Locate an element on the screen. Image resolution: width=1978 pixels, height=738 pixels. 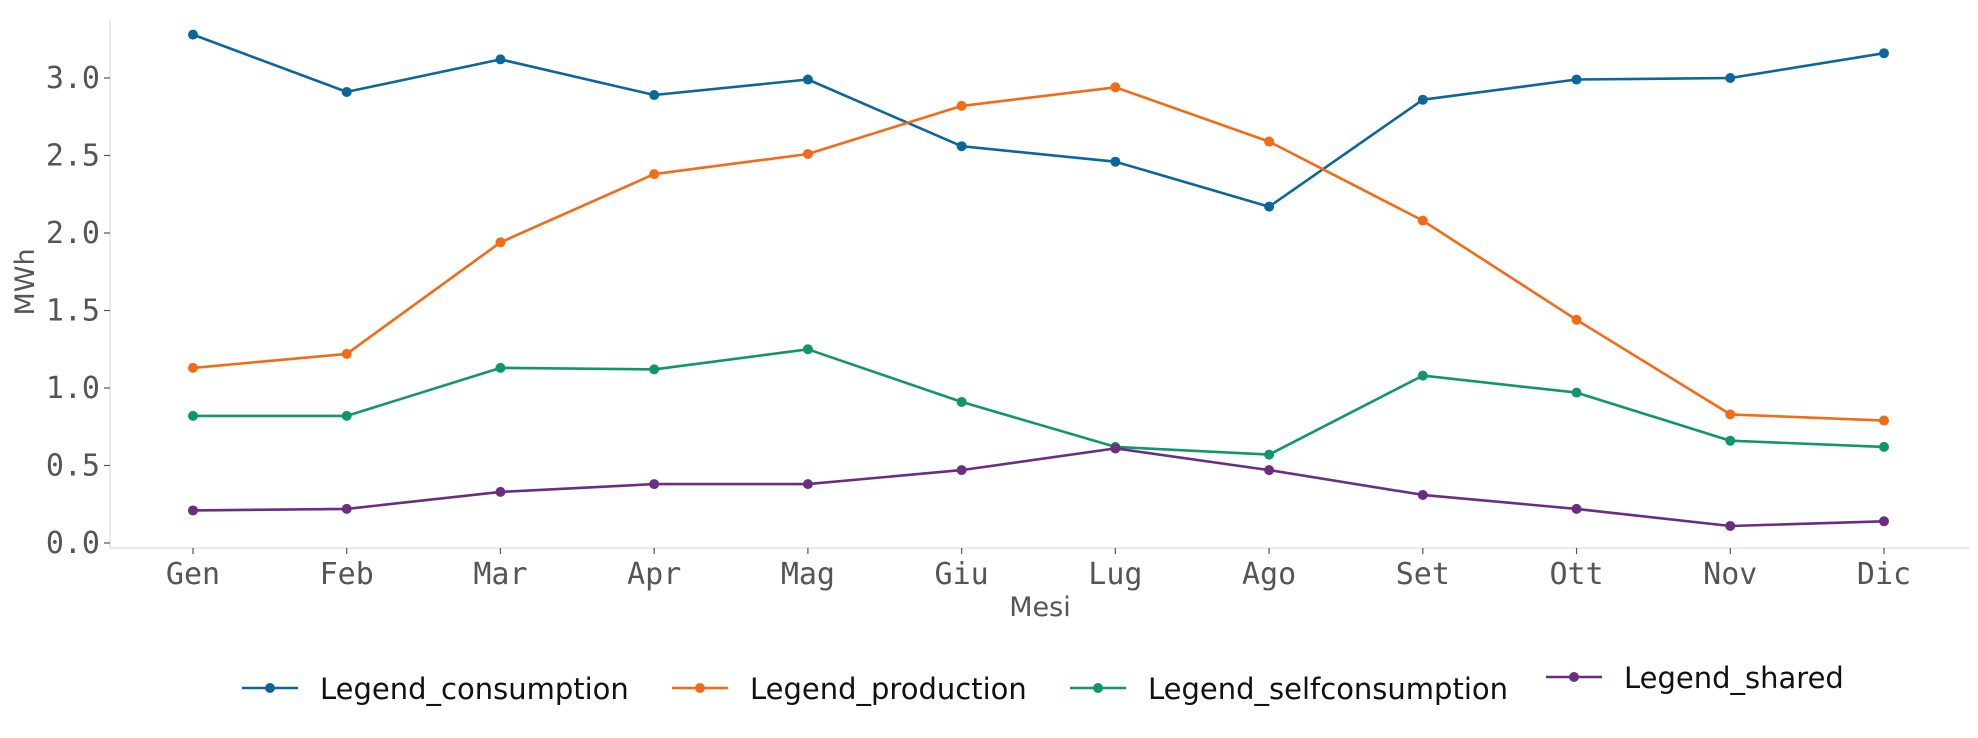
x-tick-label: Mag is located at coordinates (808, 574).